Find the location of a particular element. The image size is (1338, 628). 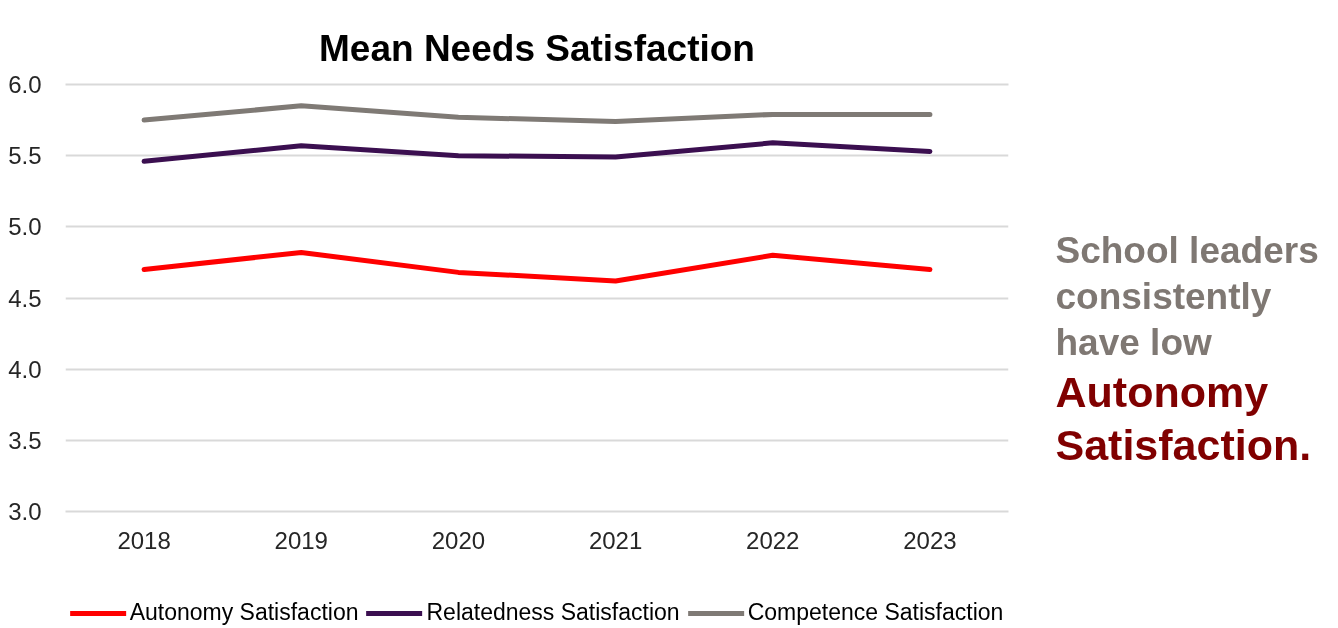

y-tick-label: 4.0 is located at coordinates (25, 369).